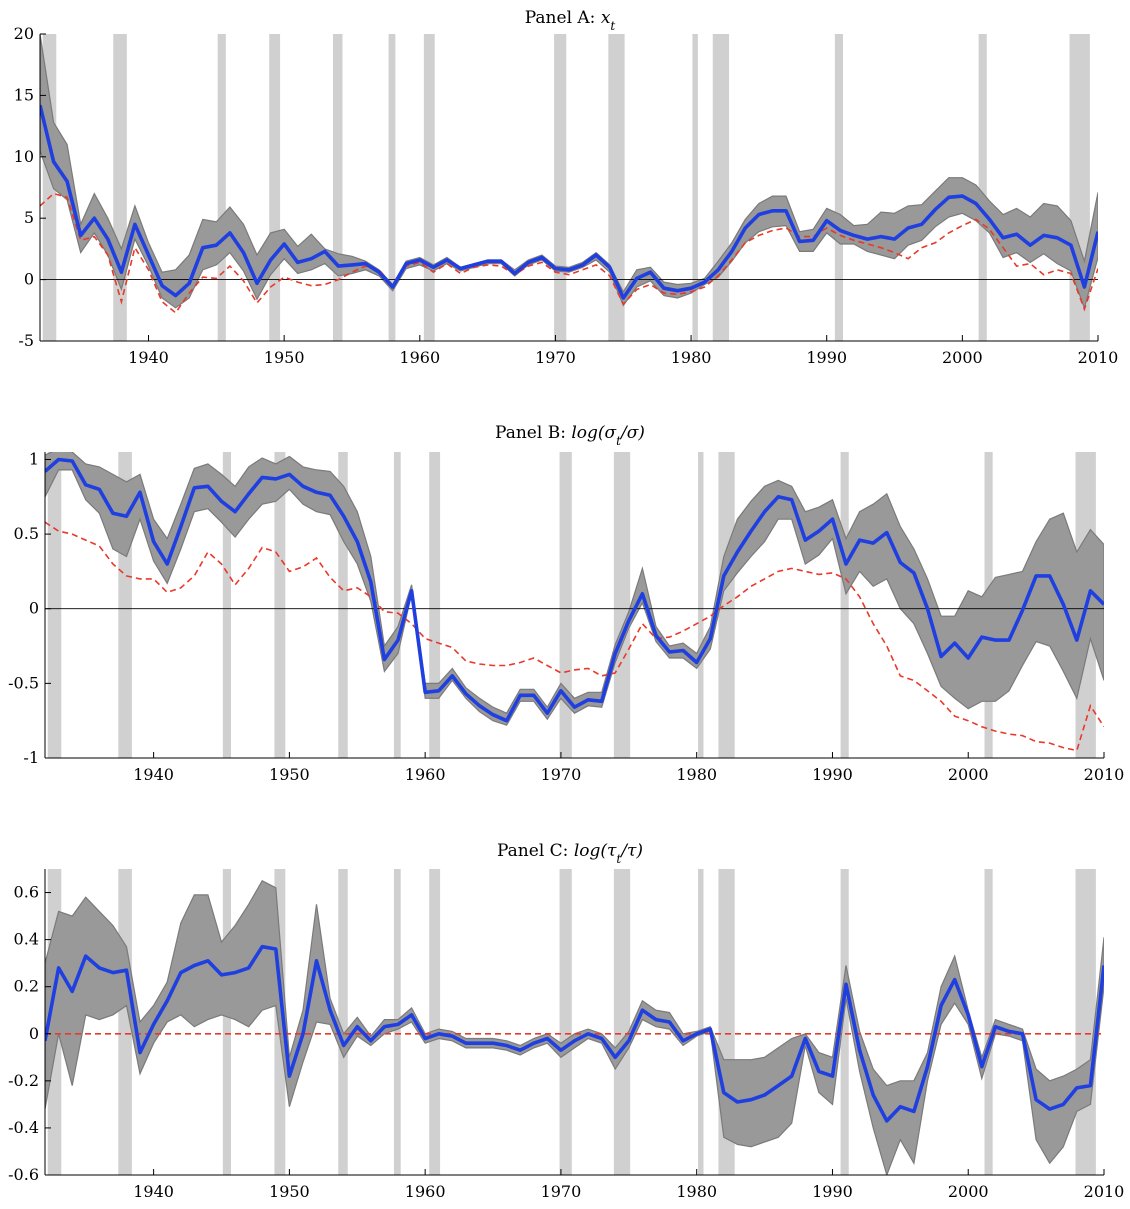  What do you see at coordinates (26, 892) in the screenshot?
I see `y-tick-label: 0.6` at bounding box center [26, 892].